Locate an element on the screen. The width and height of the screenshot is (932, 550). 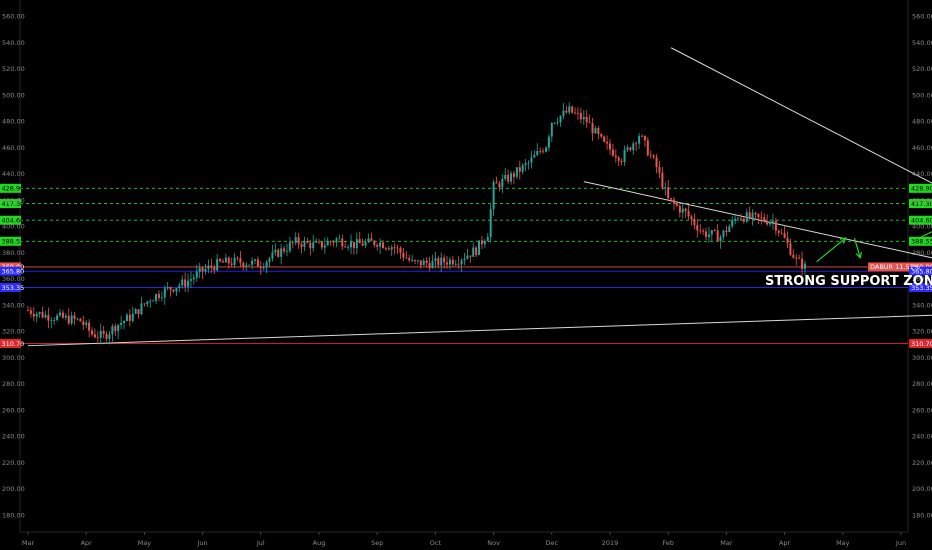
y-tick-right-520: 520.00 is located at coordinates (922, 69).